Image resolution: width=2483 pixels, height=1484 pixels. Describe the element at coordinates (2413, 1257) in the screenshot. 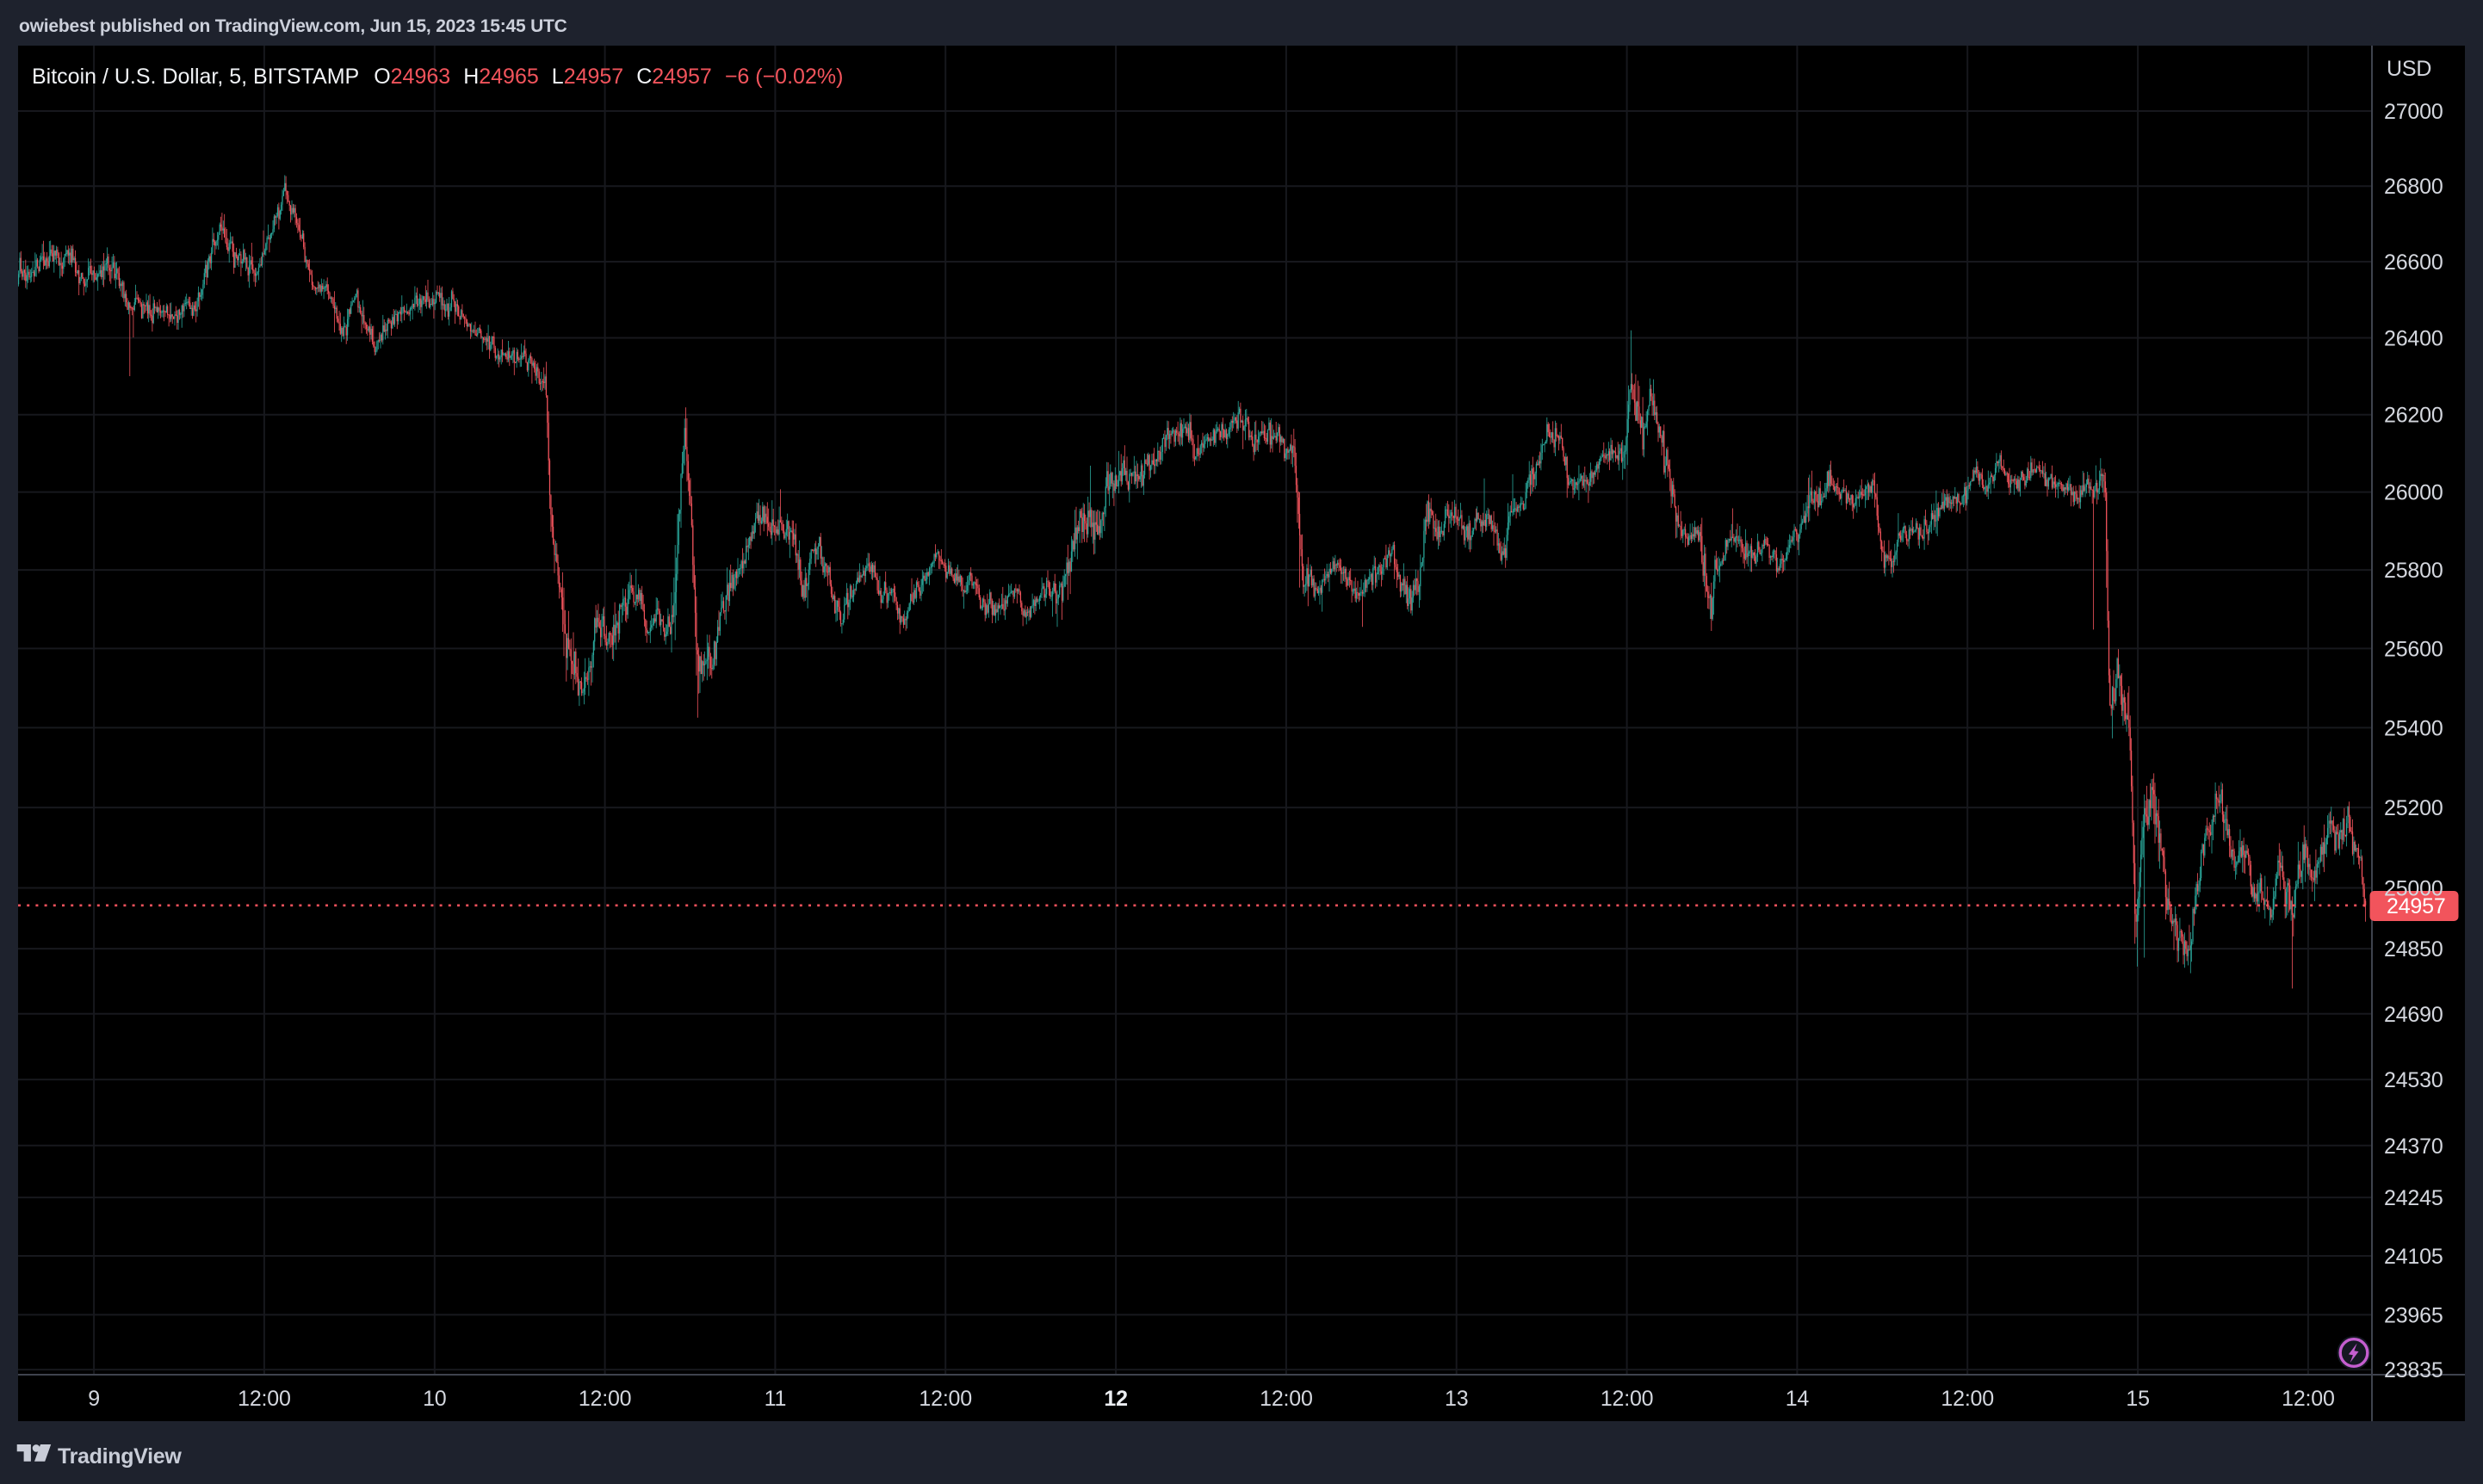

I see `svg-text: 24105` at that location.